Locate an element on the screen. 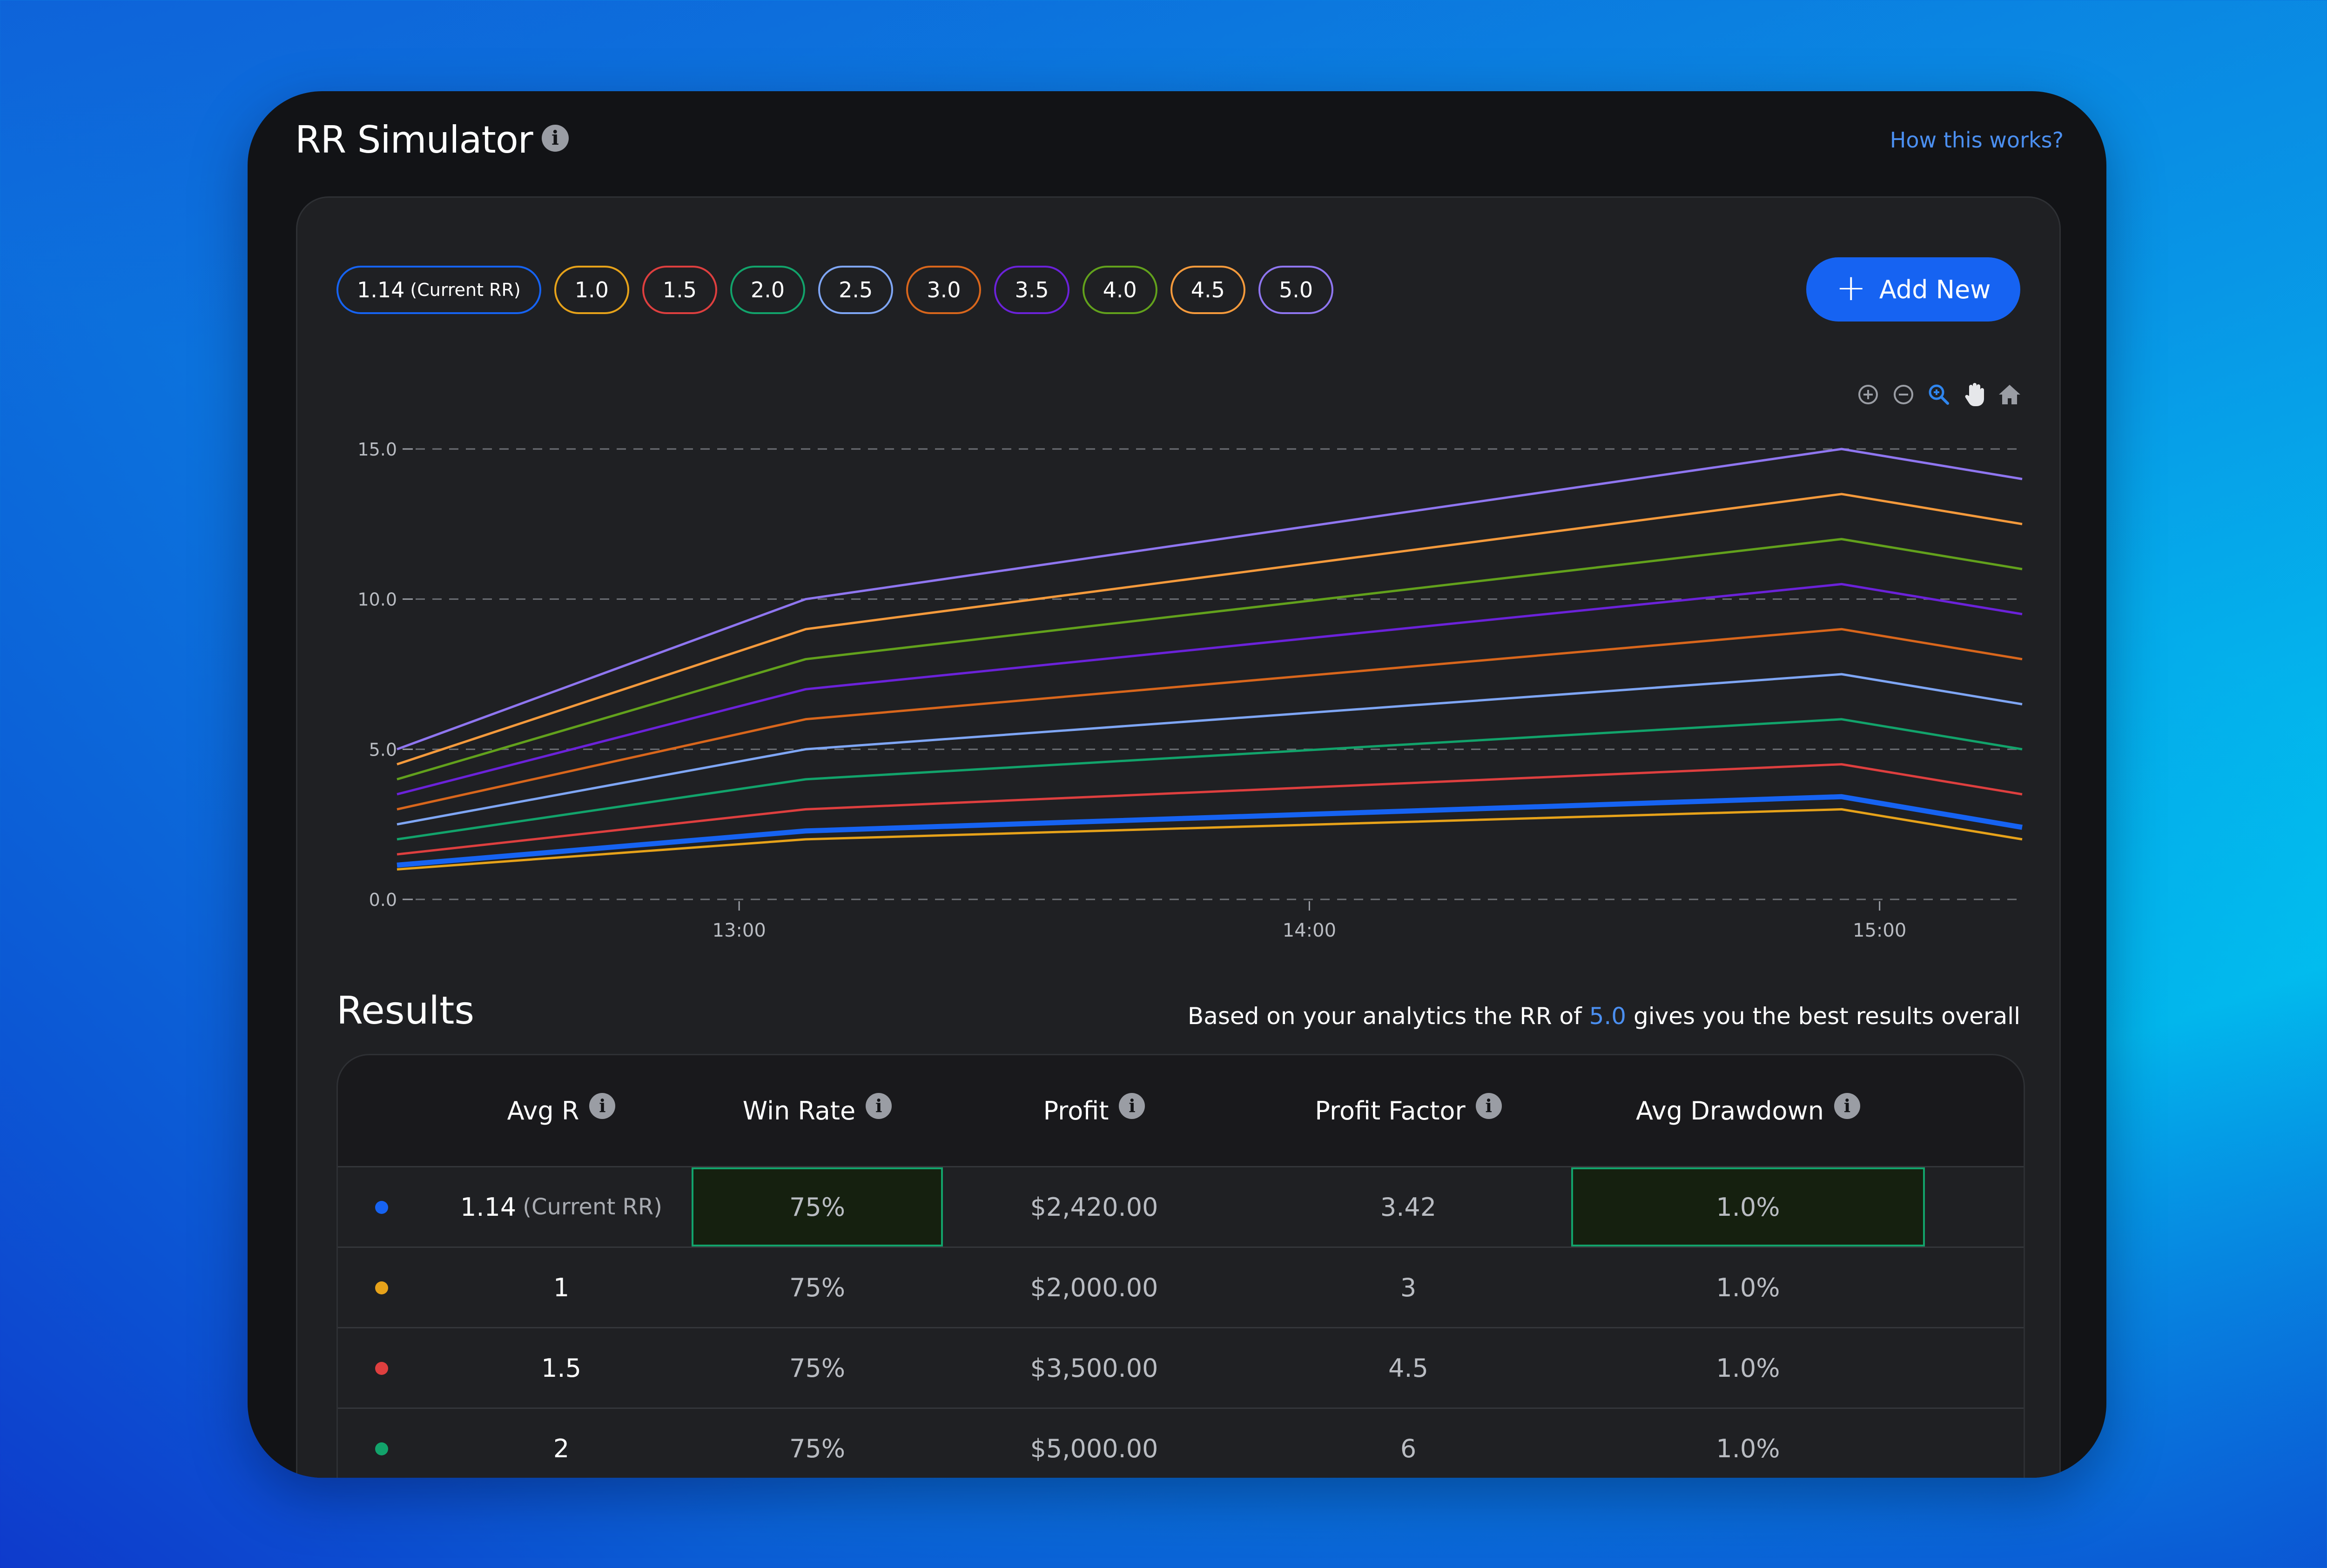  column-header: Avg Drawdown i is located at coordinates (1748, 1110).